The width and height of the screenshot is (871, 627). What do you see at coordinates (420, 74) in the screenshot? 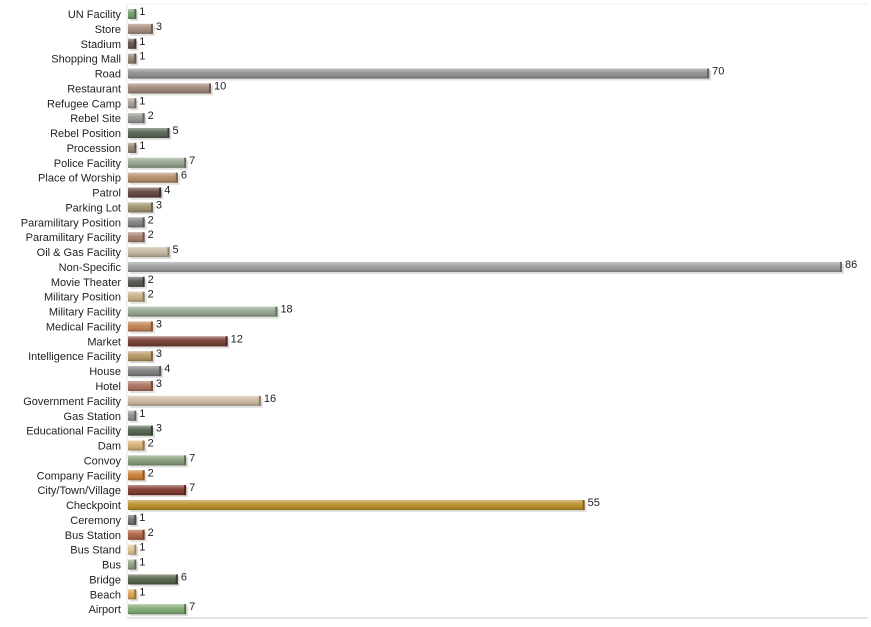
I see `bar-road` at bounding box center [420, 74].